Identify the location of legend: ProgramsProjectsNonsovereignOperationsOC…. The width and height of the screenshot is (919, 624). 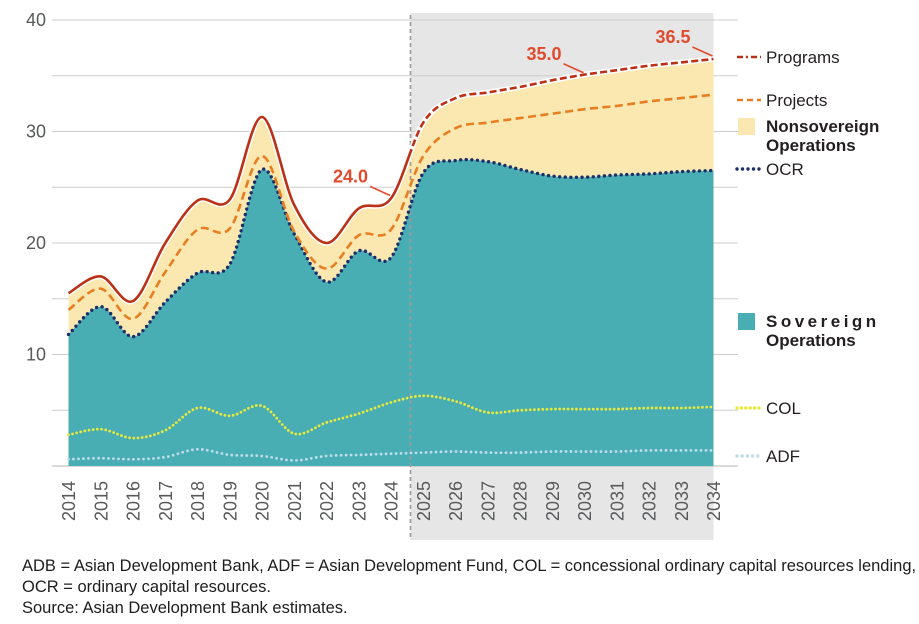
(807, 257).